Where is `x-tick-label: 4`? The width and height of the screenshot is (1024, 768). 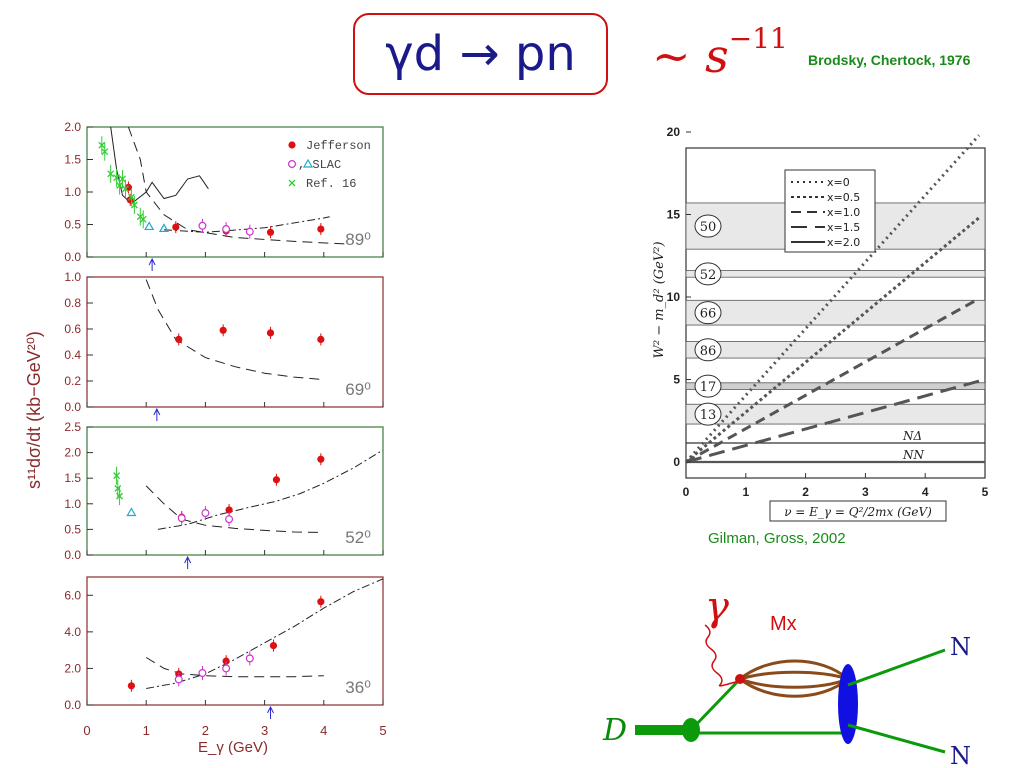
x-tick-label: 4 is located at coordinates (323, 730).